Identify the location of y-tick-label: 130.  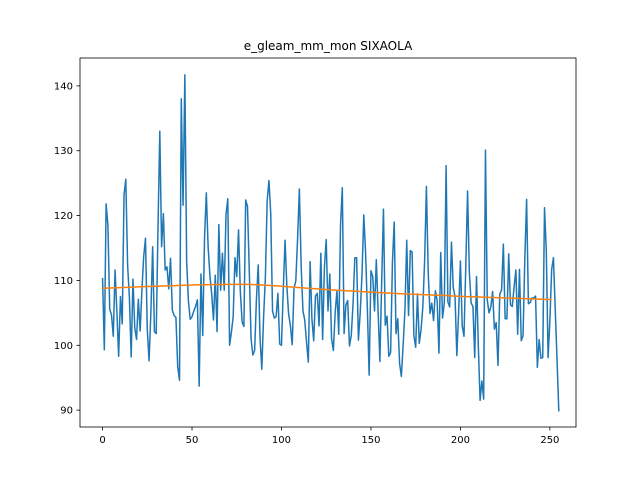
(63, 151).